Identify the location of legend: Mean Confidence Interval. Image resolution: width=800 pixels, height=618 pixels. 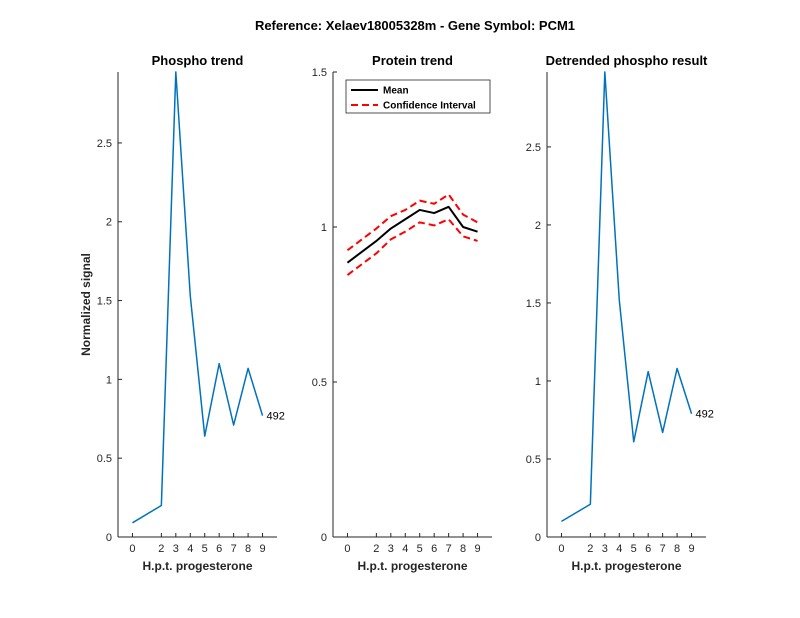
(418, 96).